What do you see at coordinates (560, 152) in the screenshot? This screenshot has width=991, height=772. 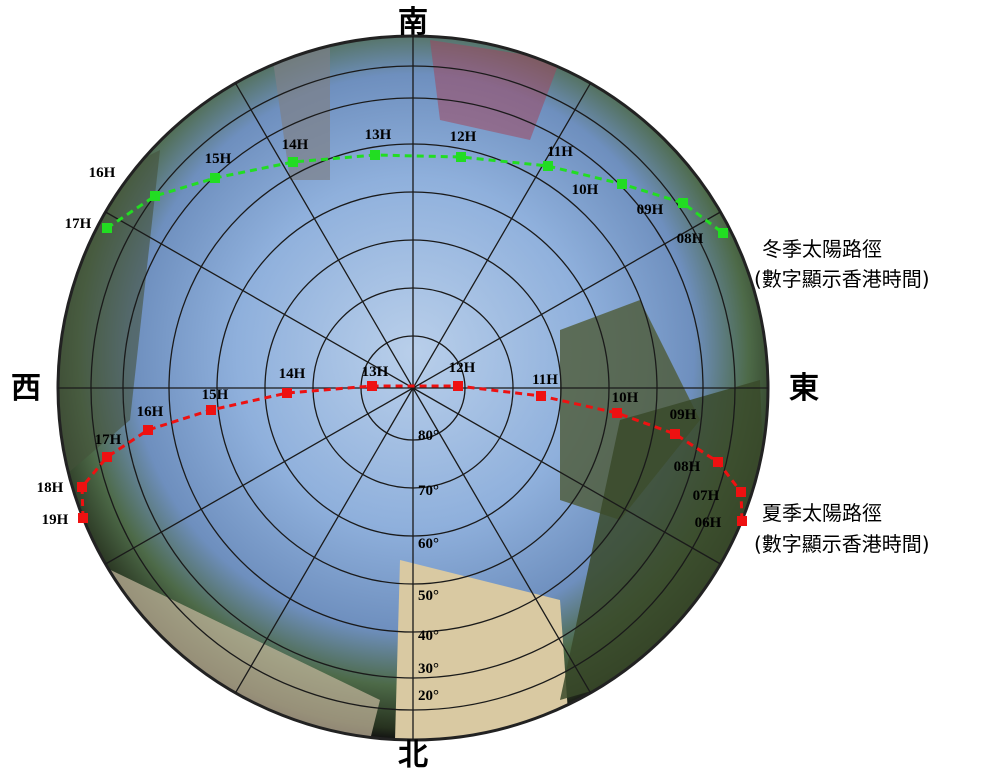 I see `winter_path-hour-label: 11H` at bounding box center [560, 152].